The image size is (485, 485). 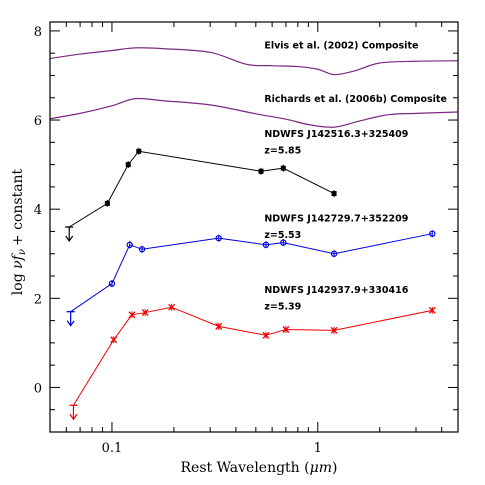 I want to click on x-axis-title: Rest Wavelength (μm), so click(x=259, y=468).